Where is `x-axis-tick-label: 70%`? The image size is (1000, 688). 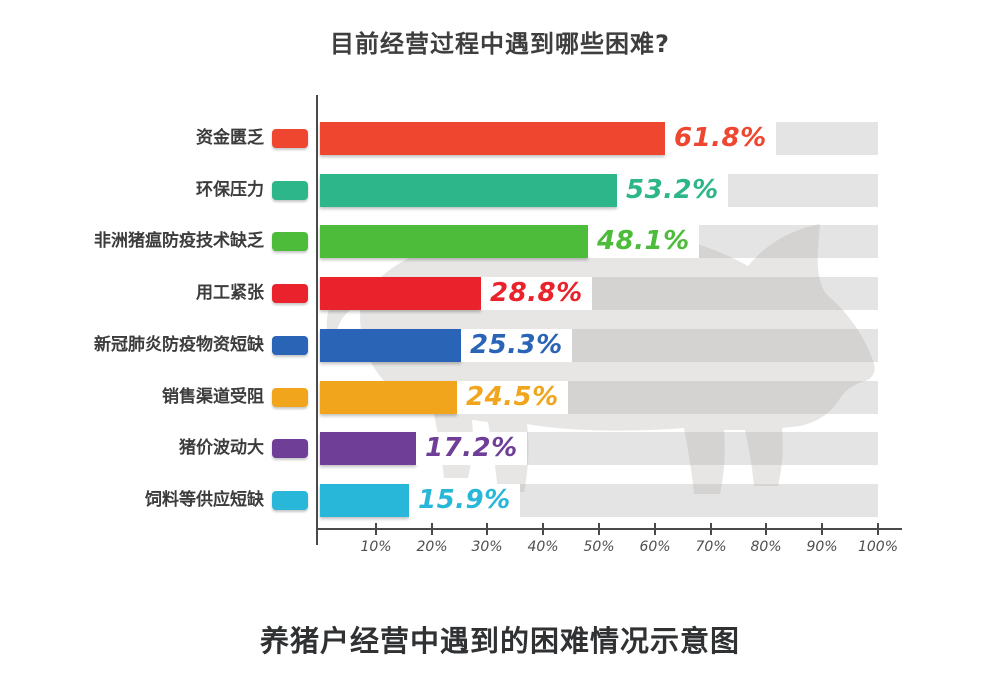
x-axis-tick-label: 70% is located at coordinates (711, 547).